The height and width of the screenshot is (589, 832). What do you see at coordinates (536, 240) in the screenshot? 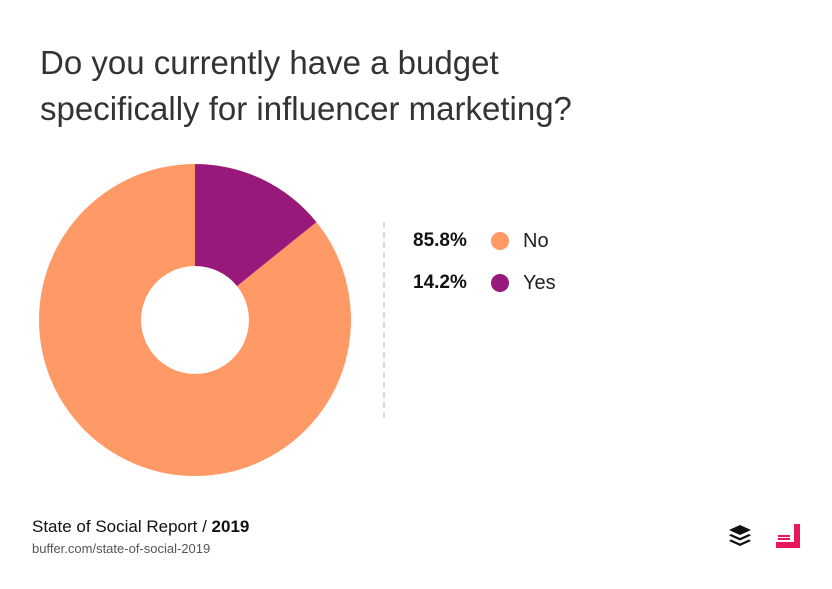
I see `legend-label-no: No` at bounding box center [536, 240].